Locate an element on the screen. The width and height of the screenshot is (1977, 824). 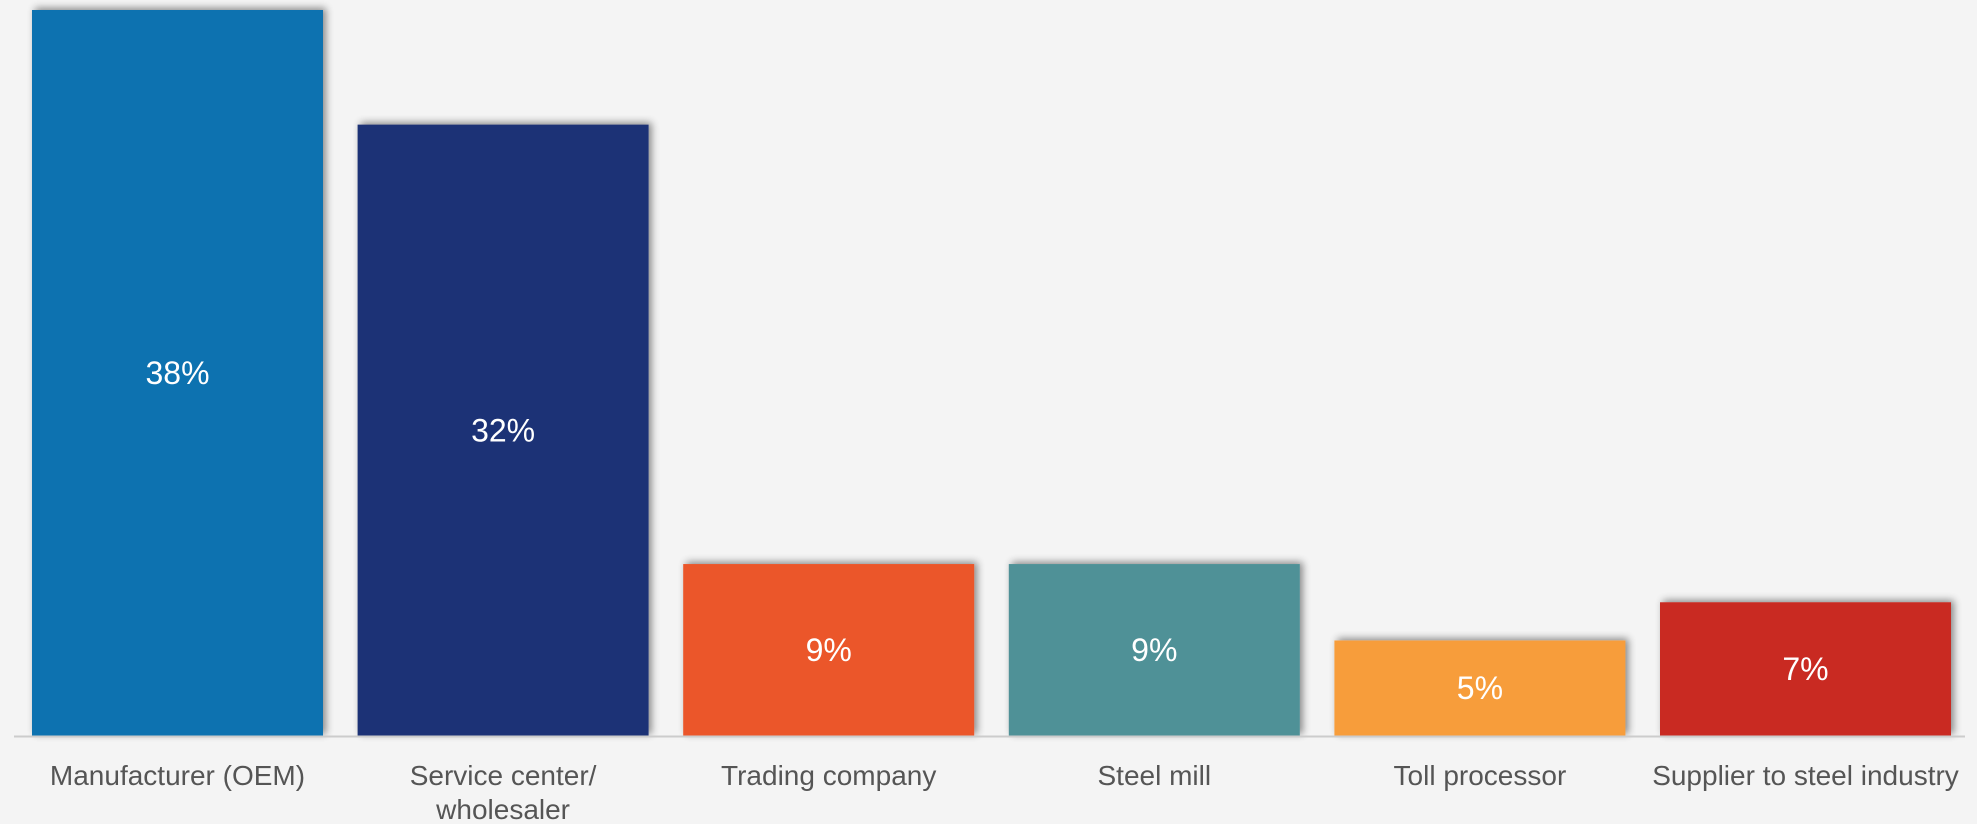
category-label: Service center/wholesaler is located at coordinates (503, 792).